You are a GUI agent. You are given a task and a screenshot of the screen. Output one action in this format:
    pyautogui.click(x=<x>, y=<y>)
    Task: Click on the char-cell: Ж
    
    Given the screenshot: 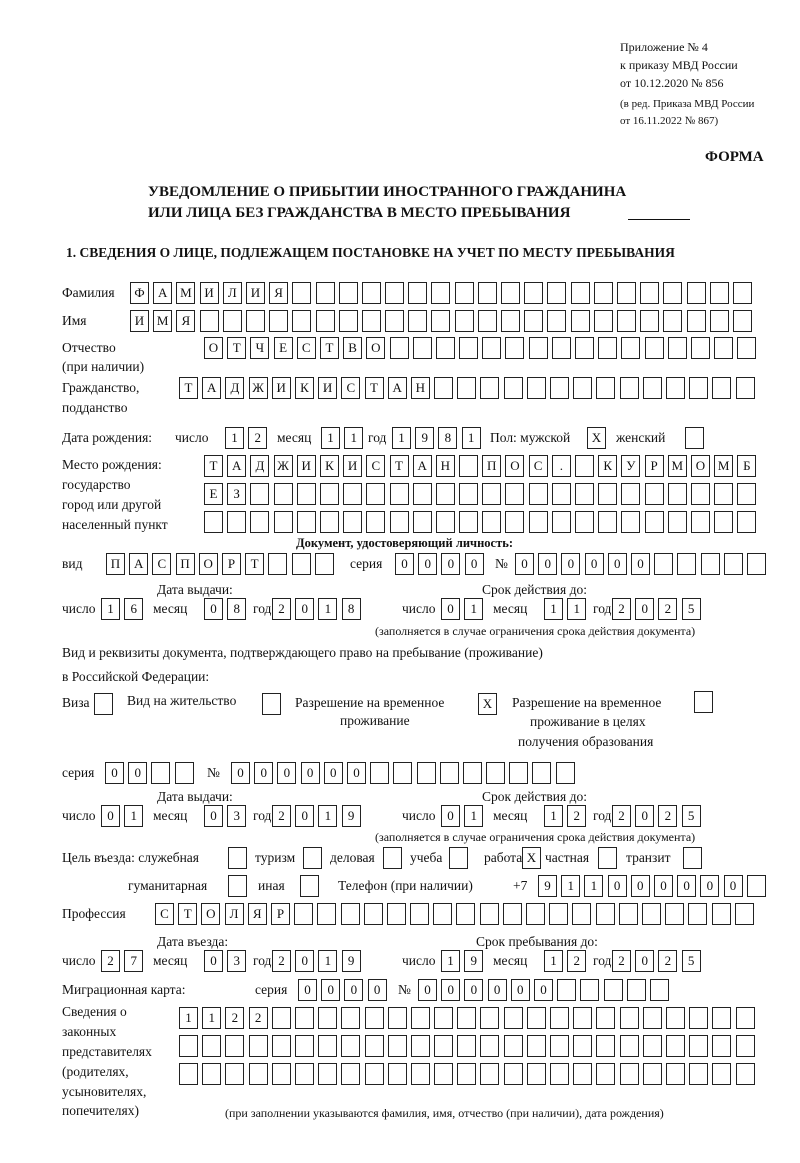 What is the action you would take?
    pyautogui.click(x=258, y=388)
    